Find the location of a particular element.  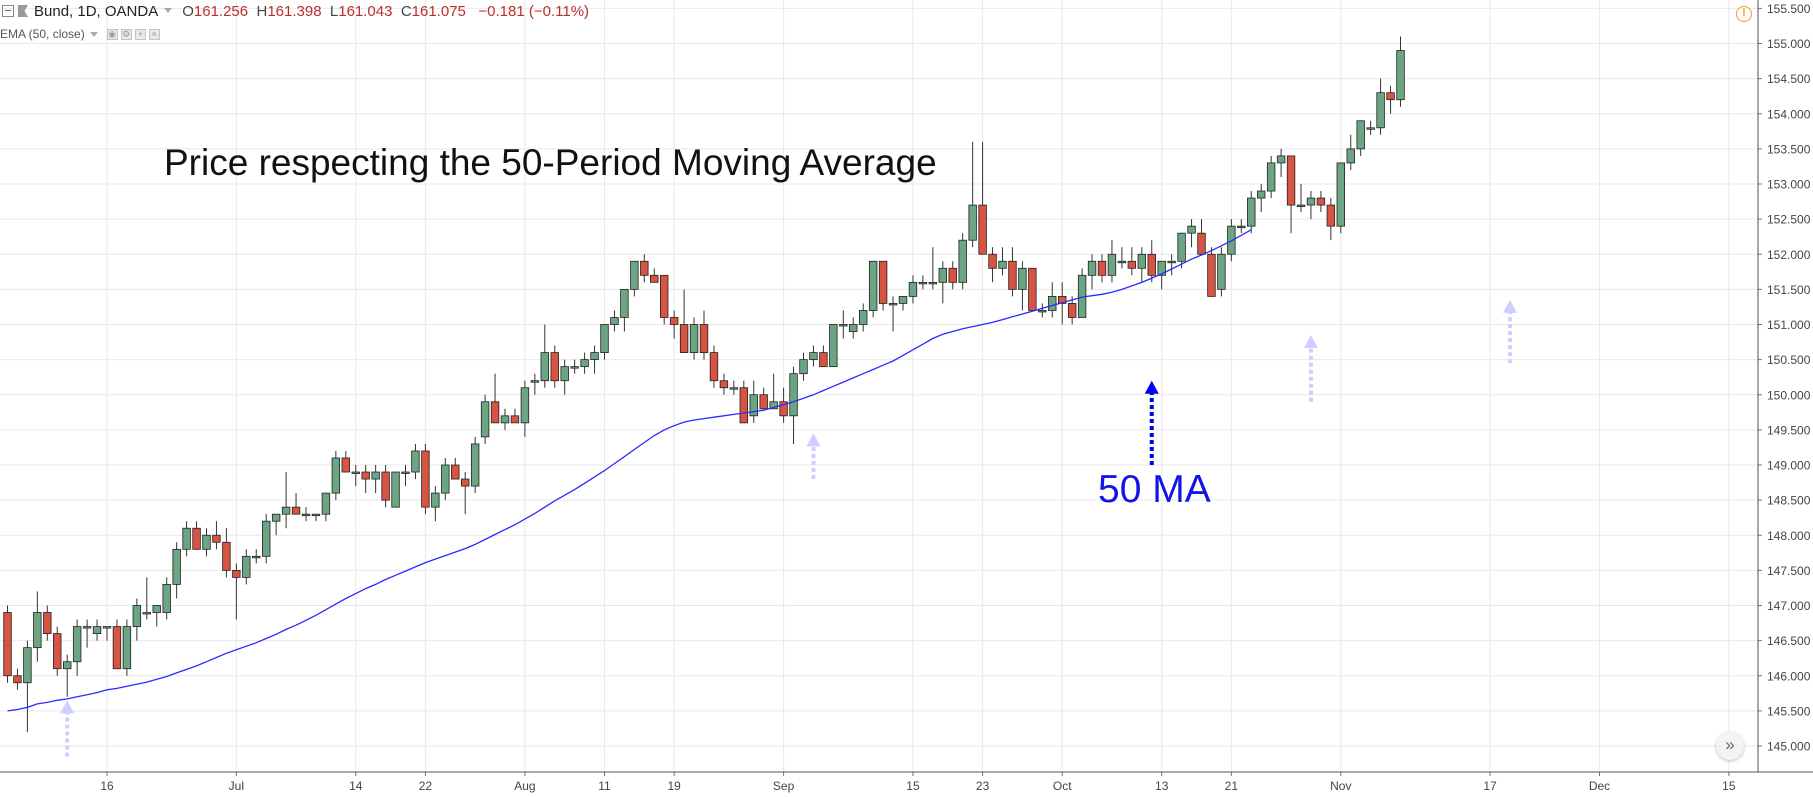

y-tick-label: 152.500 is located at coordinates (1789, 220).